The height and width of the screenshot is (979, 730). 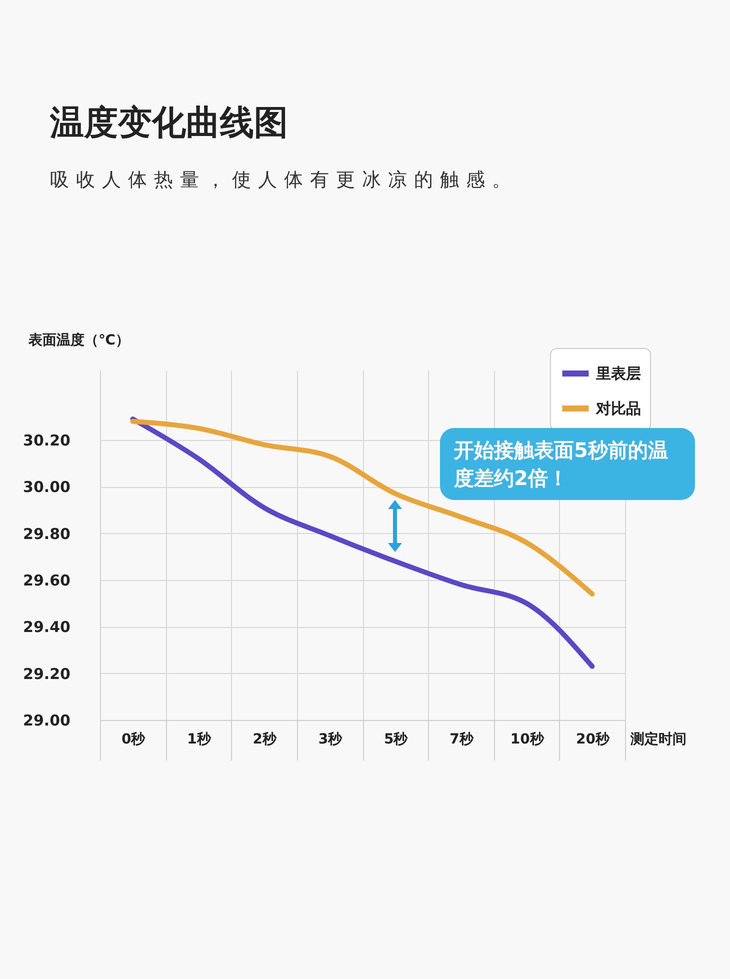 What do you see at coordinates (618, 409) in the screenshot?
I see `legend-label: 对比品` at bounding box center [618, 409].